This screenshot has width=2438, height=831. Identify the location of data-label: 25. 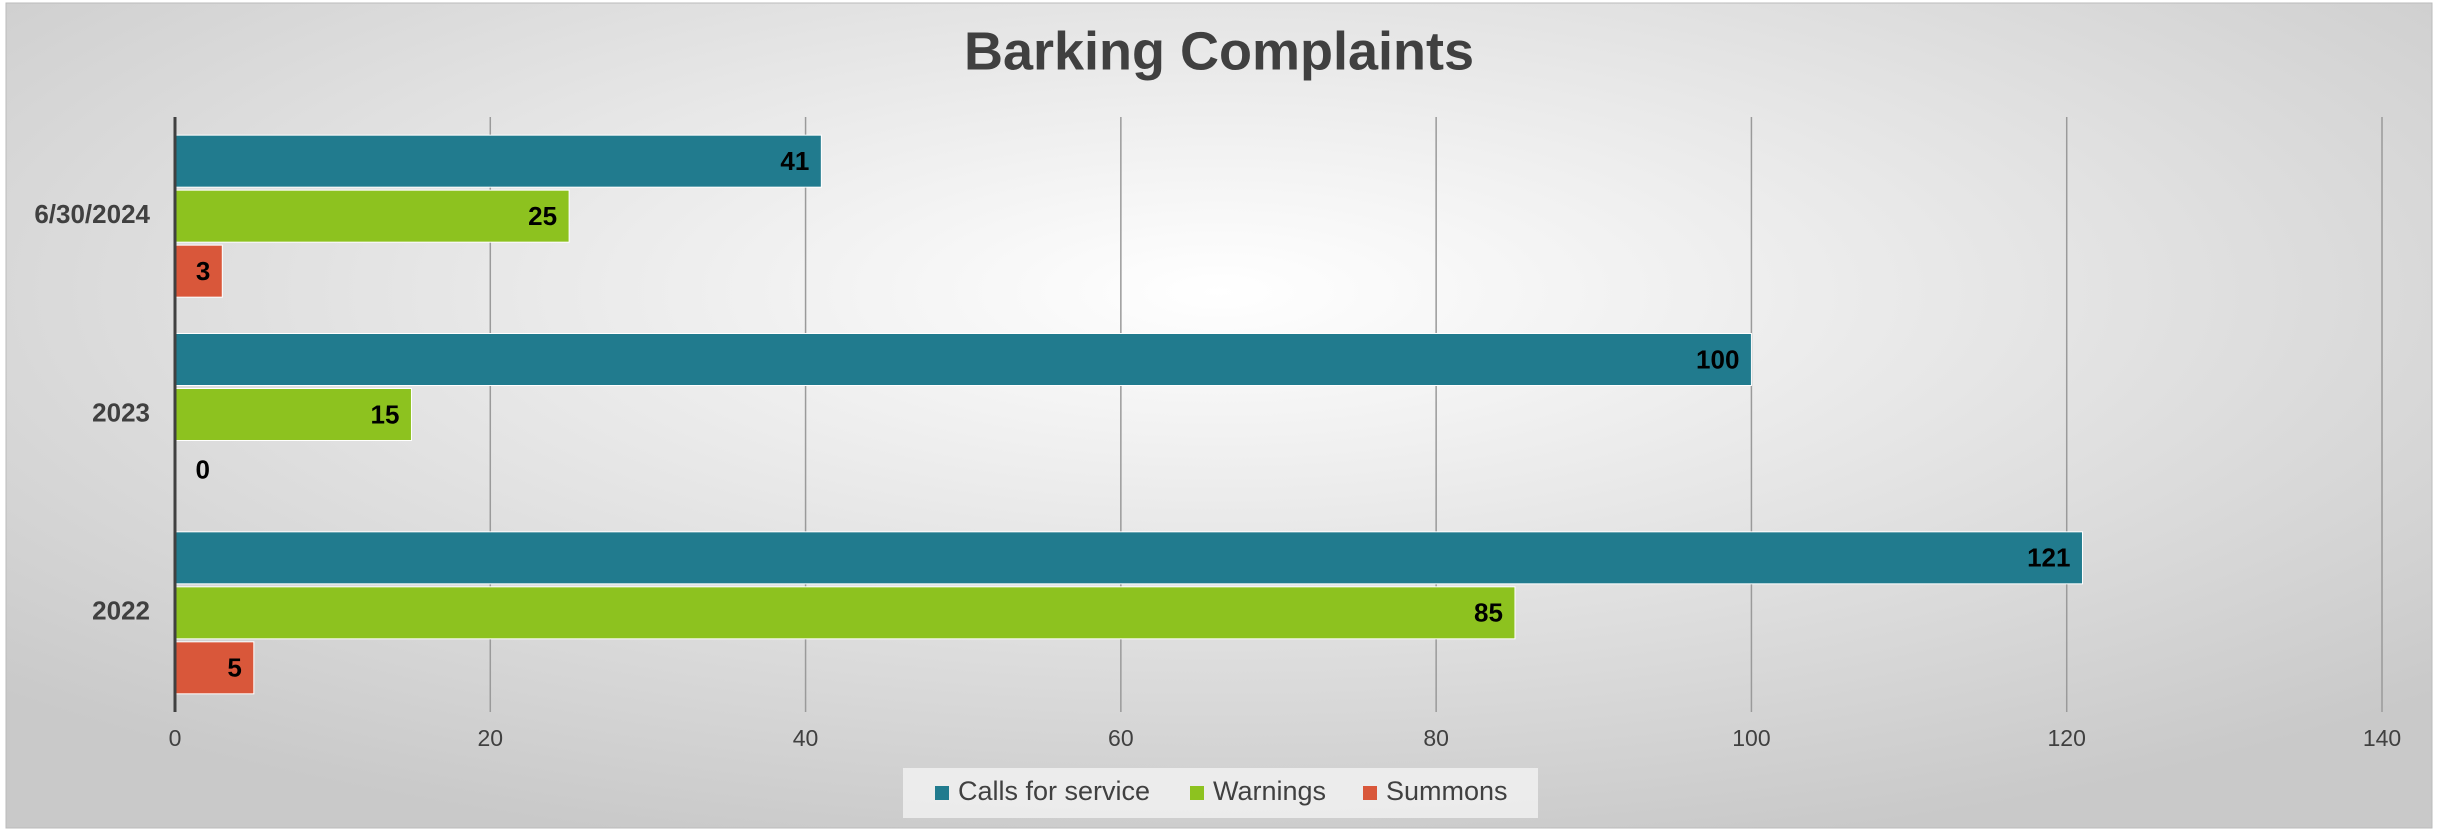
(542, 216).